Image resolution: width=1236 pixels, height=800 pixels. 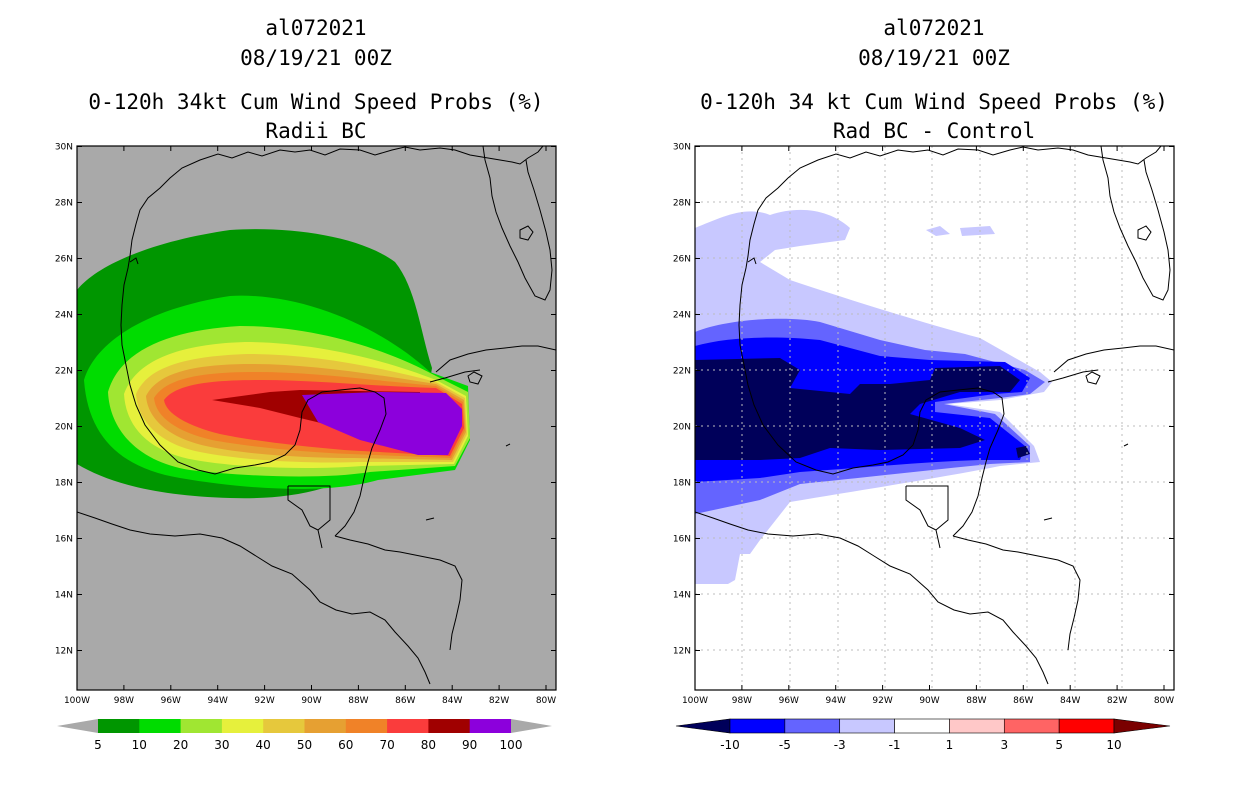 I want to click on left-colorbar-label: 30, so click(x=221, y=745).